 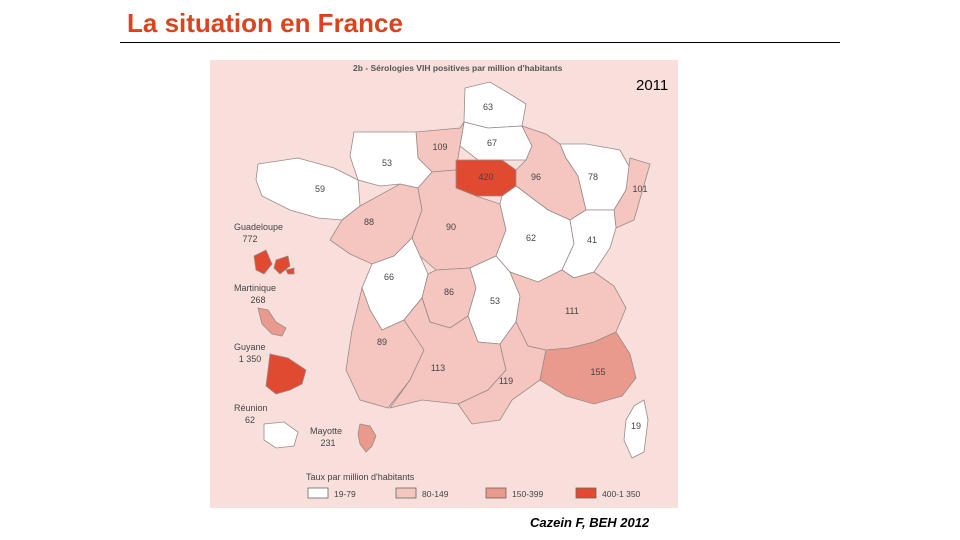 What do you see at coordinates (286, 374) in the screenshot?
I see `overseas-shape-guyane` at bounding box center [286, 374].